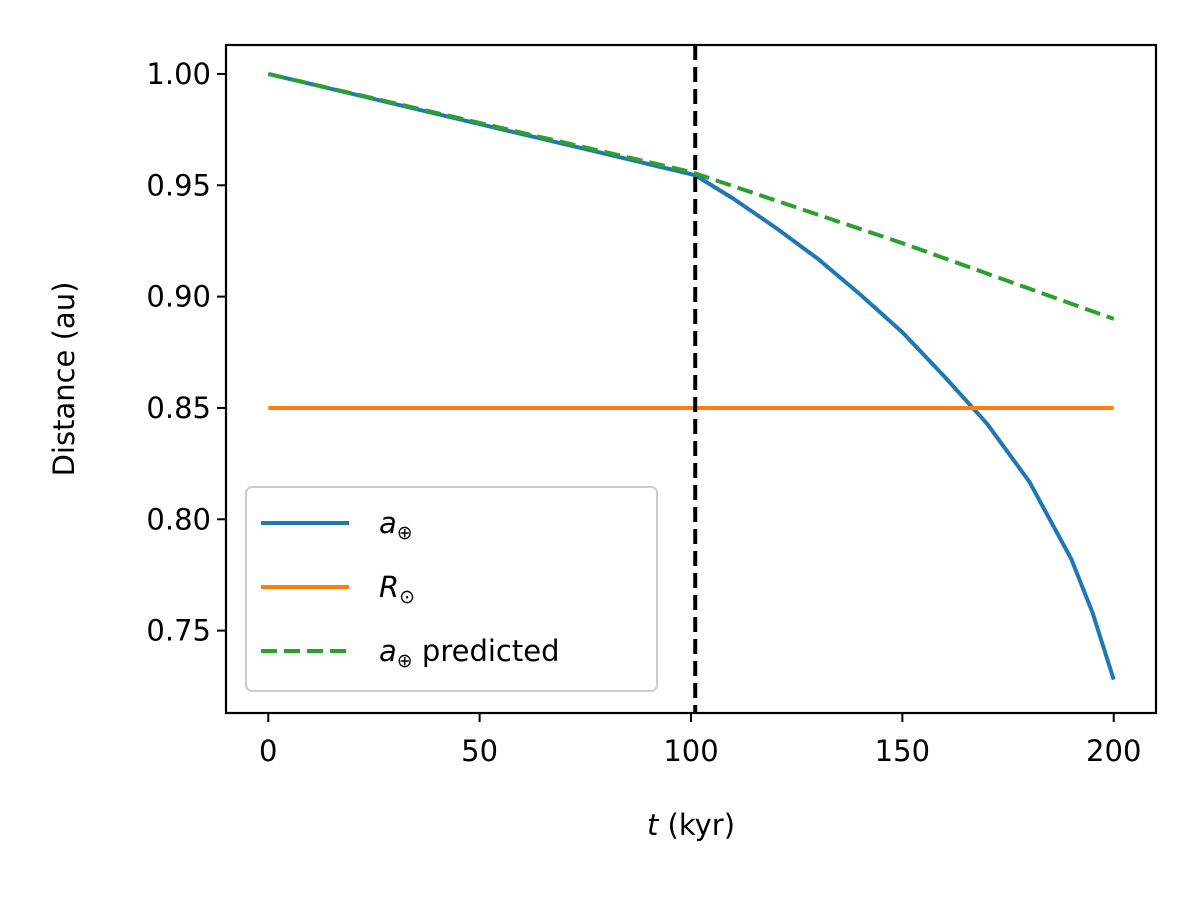 The height and width of the screenshot is (900, 1200). What do you see at coordinates (1113, 751) in the screenshot?
I see `x-tick-label: 200` at bounding box center [1113, 751].